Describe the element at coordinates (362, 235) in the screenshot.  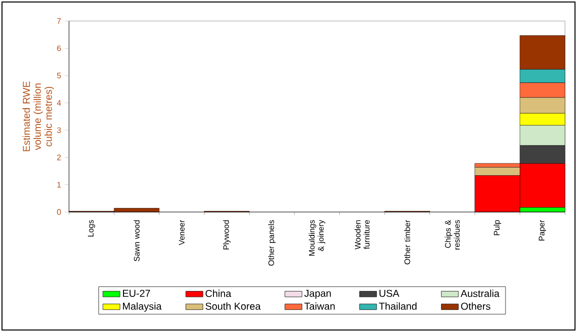
I see `x-tick-label: Wooden furniture` at that location.